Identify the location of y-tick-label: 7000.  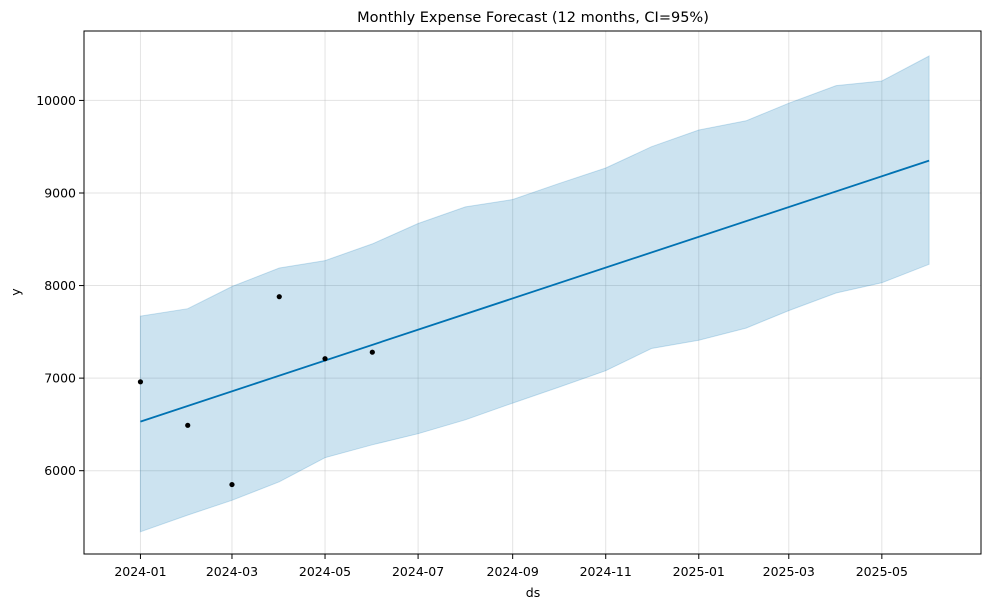
(60, 378).